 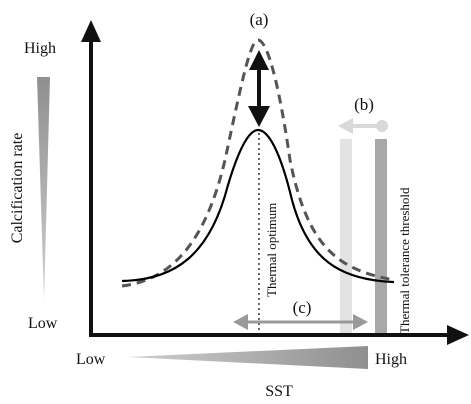 What do you see at coordinates (345, 126) in the screenshot?
I see `shift-arrow-b-head` at bounding box center [345, 126].